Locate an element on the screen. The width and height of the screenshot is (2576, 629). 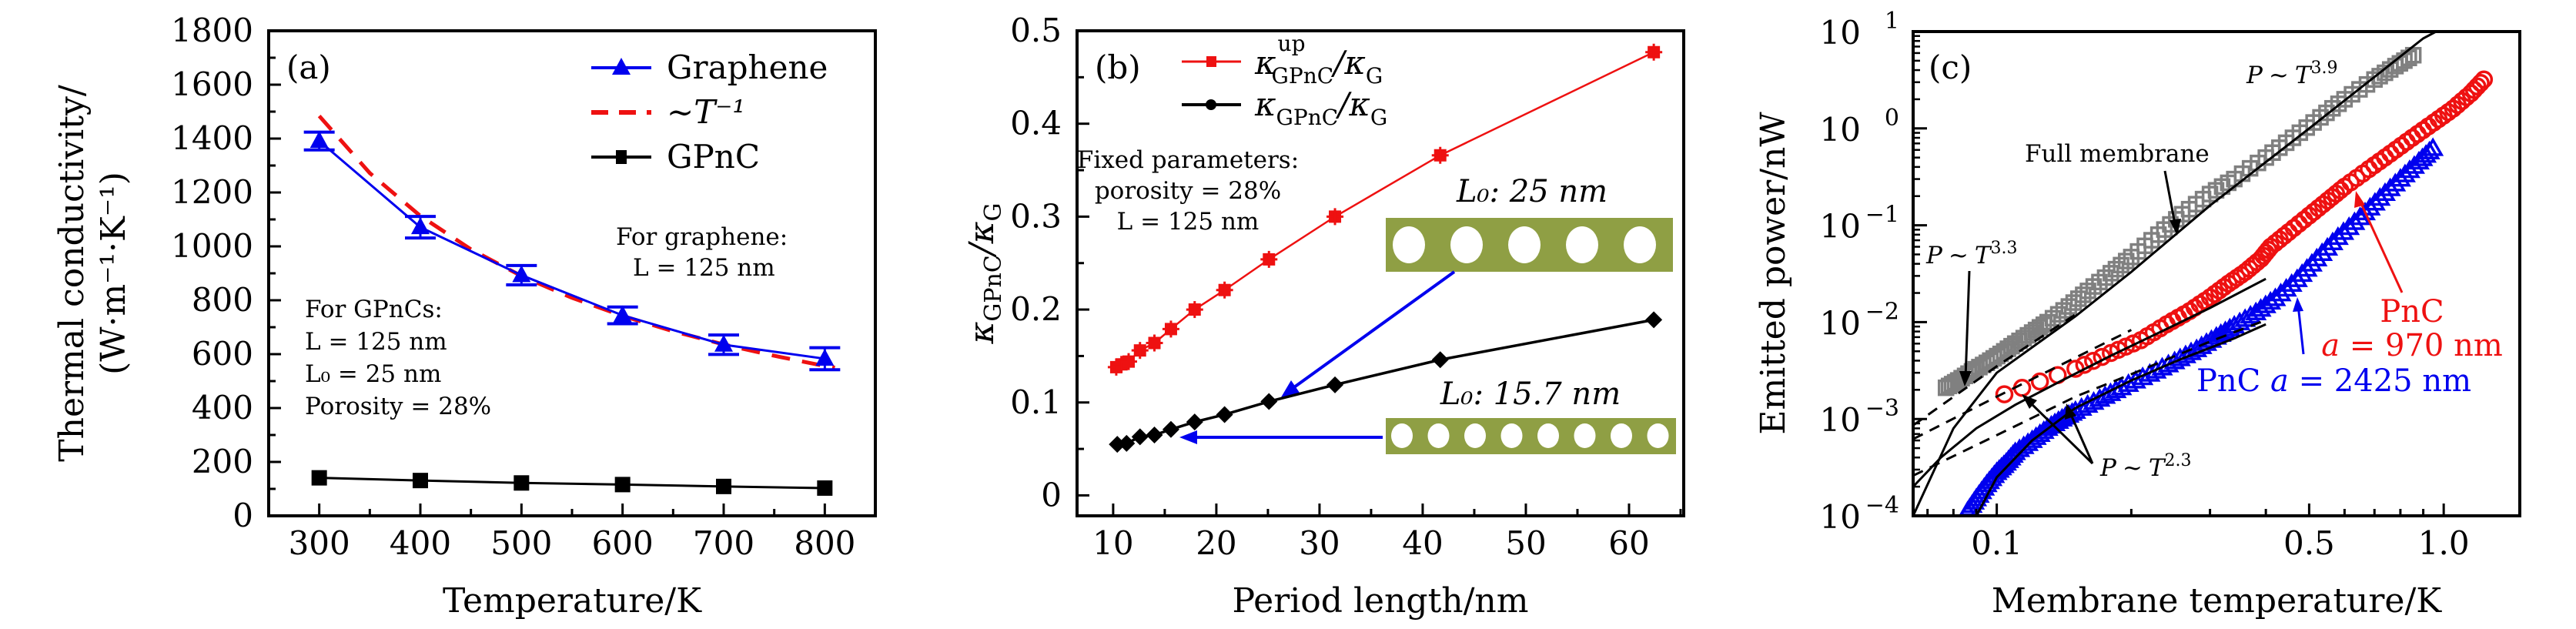
square-marker-icon is located at coordinates (622, 157).